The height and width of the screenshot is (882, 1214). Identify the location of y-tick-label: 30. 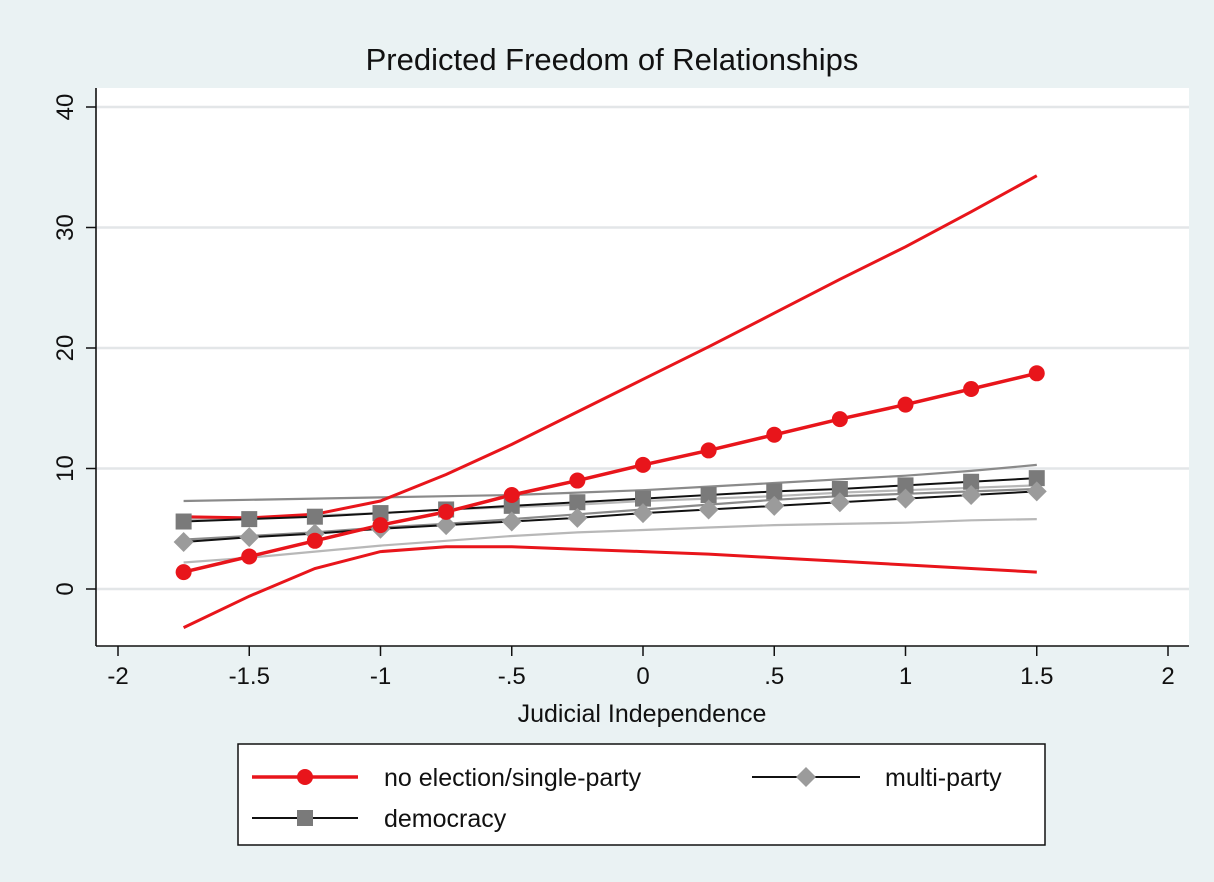
(65, 227).